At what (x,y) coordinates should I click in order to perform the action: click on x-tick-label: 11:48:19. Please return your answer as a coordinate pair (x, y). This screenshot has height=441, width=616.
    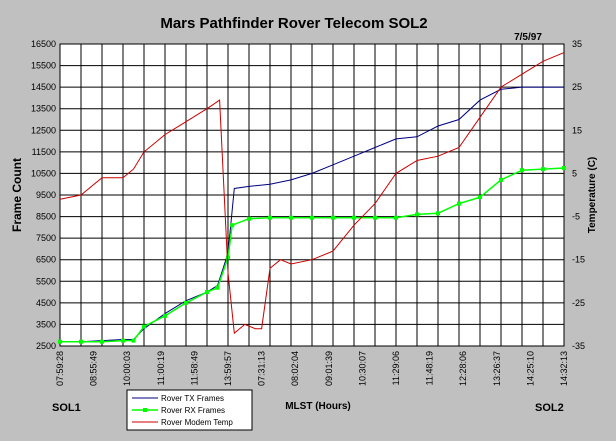
    Looking at the image, I should click on (430, 368).